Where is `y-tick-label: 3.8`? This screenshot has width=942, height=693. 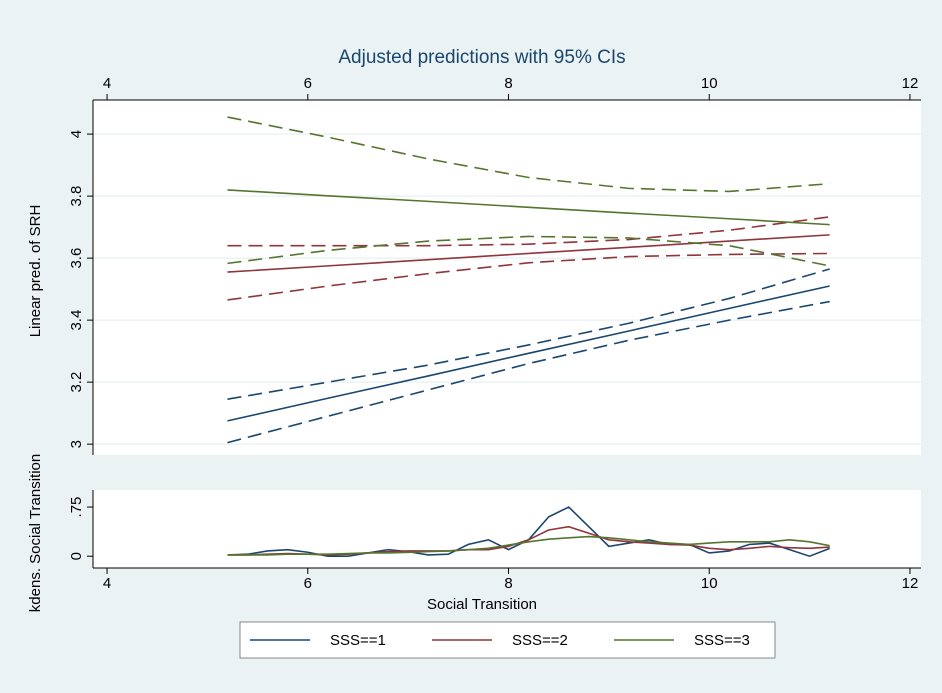
y-tick-label: 3.8 is located at coordinates (76, 196).